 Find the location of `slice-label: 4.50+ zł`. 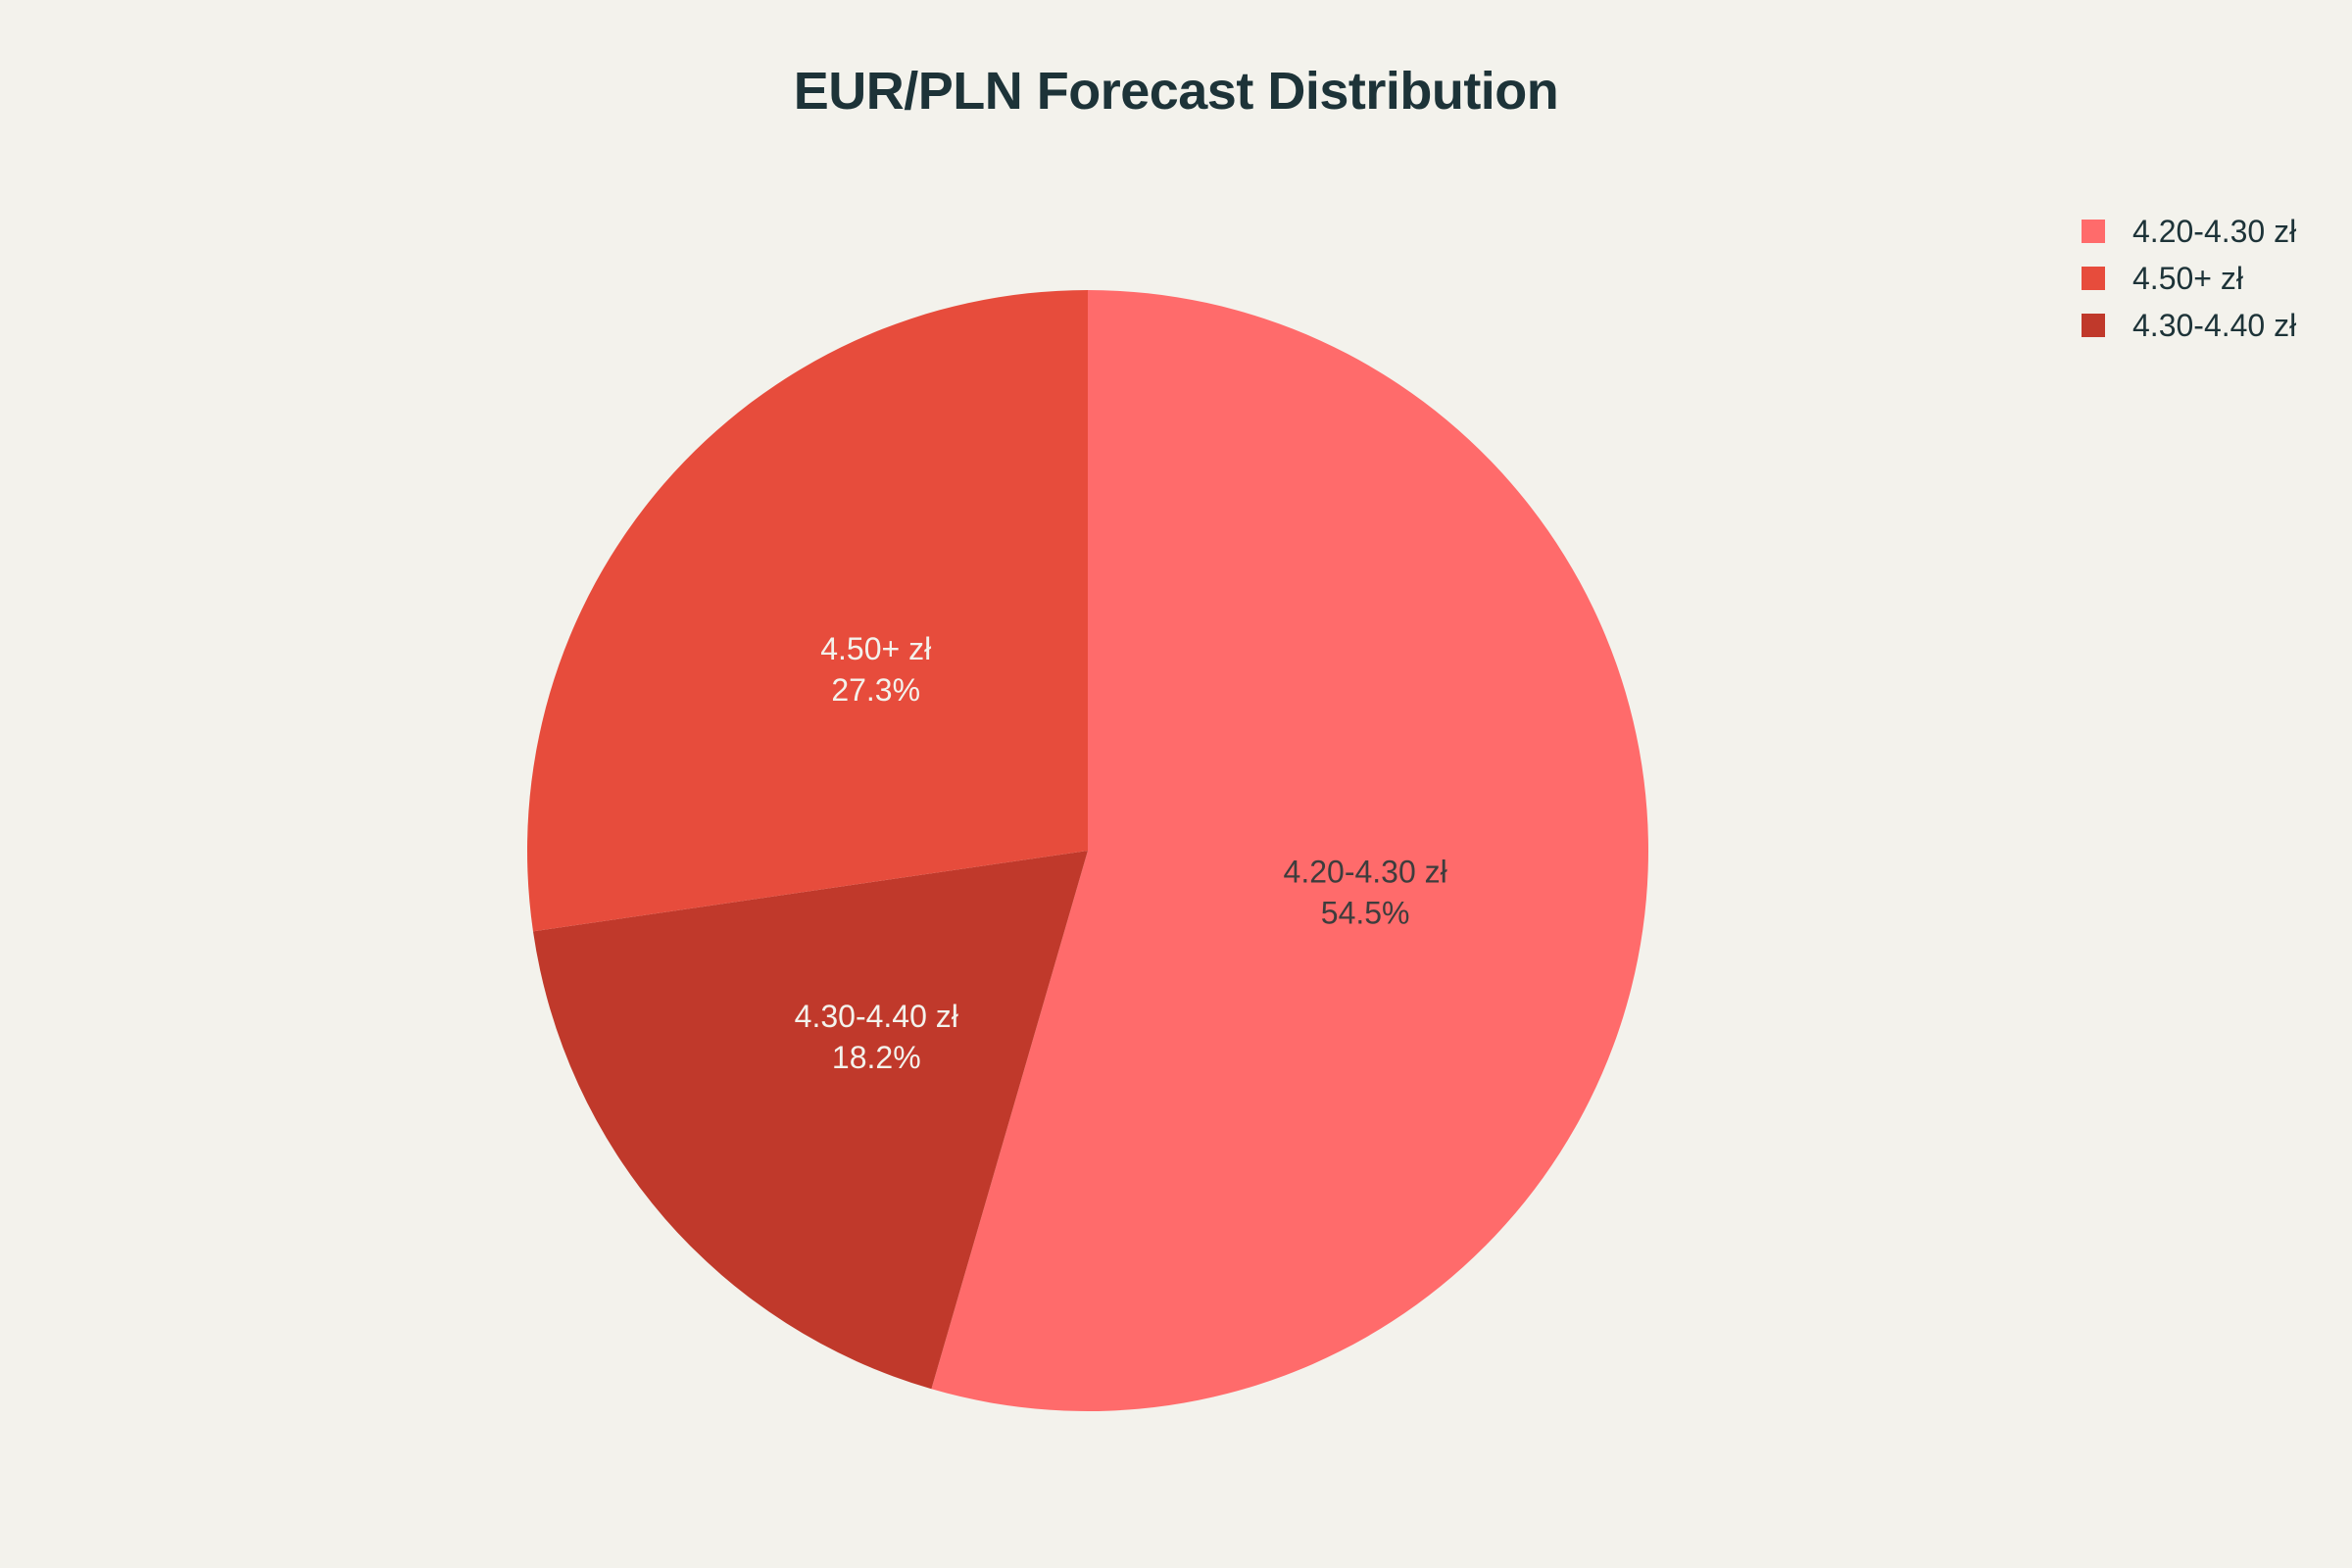

slice-label: 4.50+ zł is located at coordinates (875, 648).